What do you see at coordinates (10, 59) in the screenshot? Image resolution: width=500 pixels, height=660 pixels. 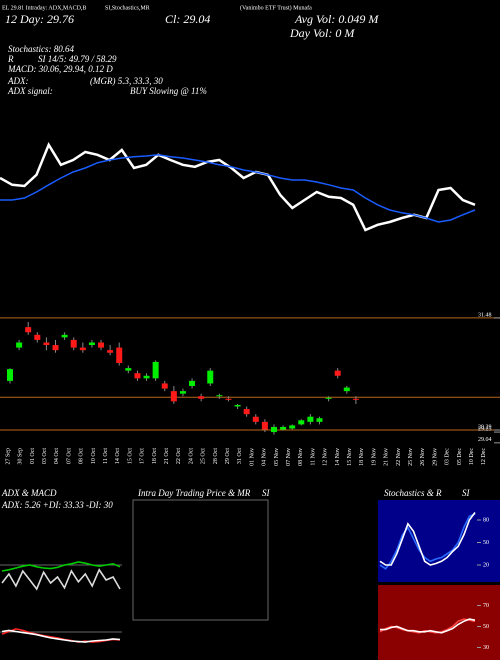 I see `rsi-label: R` at bounding box center [10, 59].